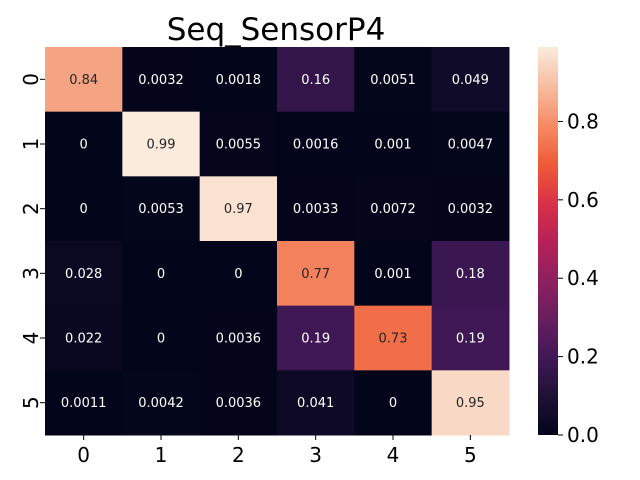 The image size is (640, 480). I want to click on colorbar, so click(548, 241).